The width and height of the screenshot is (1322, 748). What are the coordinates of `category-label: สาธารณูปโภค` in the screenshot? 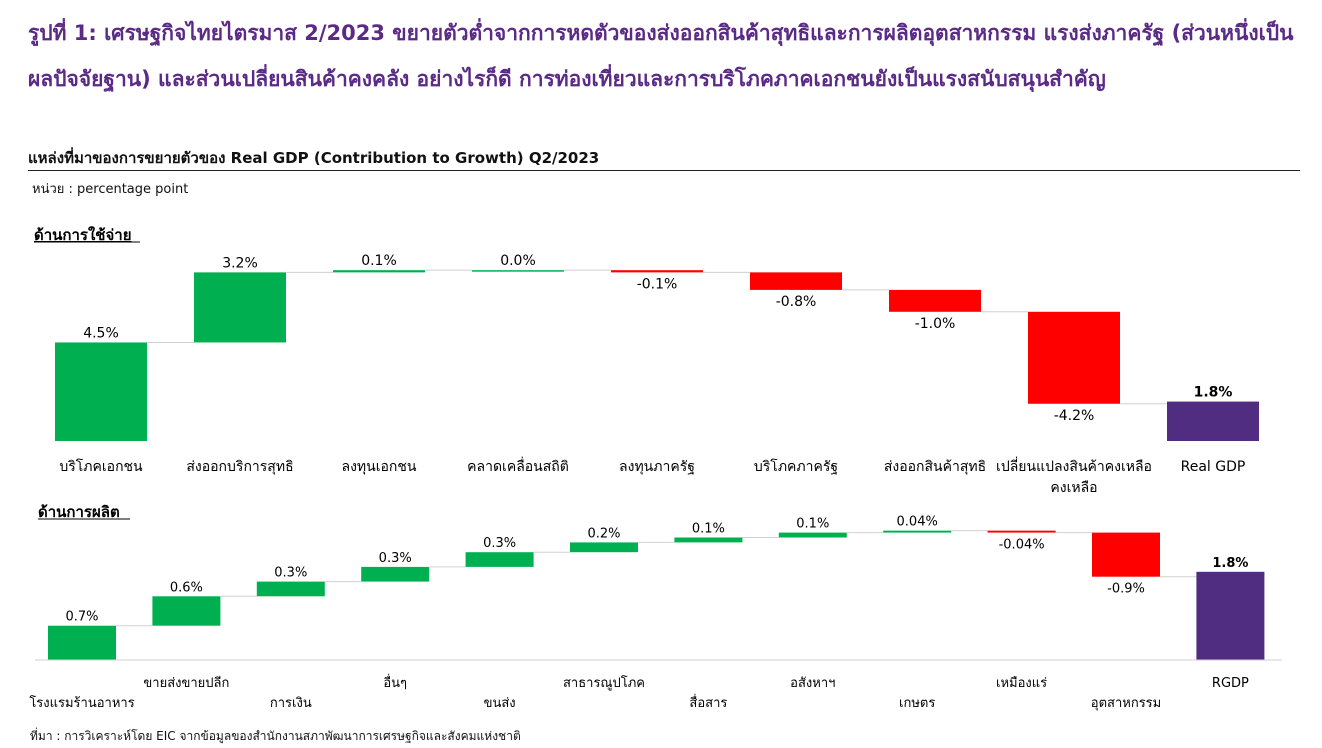 It's located at (604, 683).